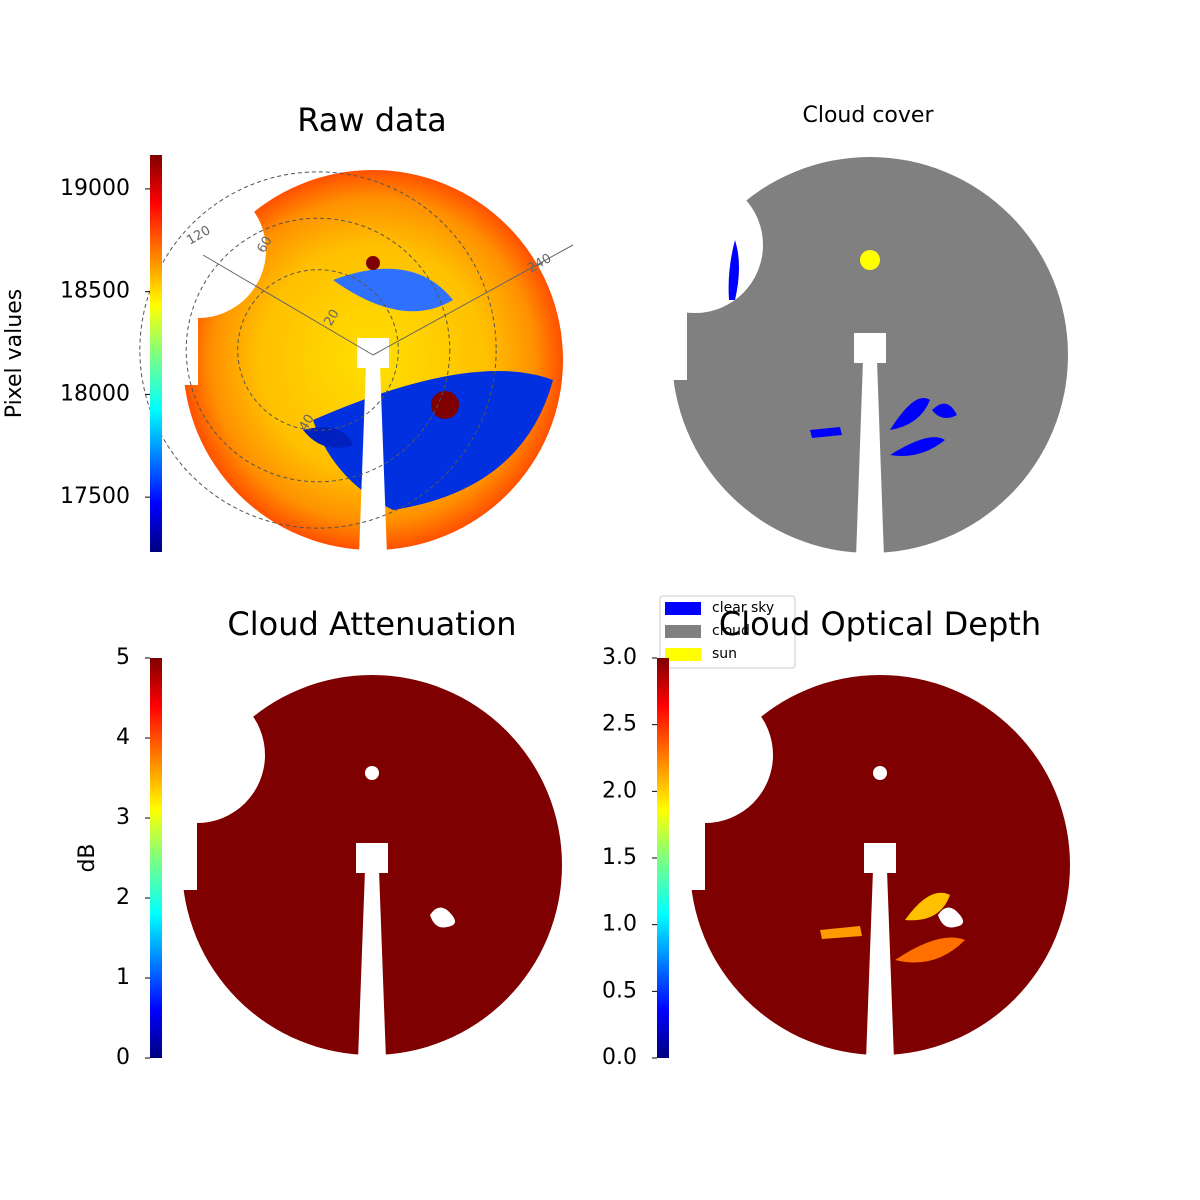 The height and width of the screenshot is (1200, 1200). Describe the element at coordinates (123, 817) in the screenshot. I see `colorbar-tick-label: 3` at that location.